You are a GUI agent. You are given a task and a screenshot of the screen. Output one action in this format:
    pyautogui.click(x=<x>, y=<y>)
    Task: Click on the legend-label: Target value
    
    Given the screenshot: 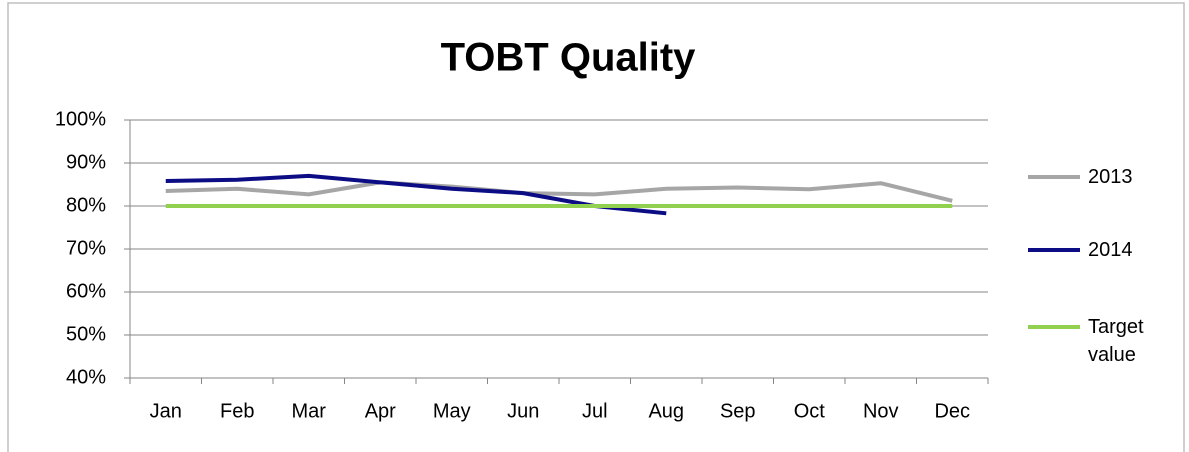 What is the action you would take?
    pyautogui.click(x=1116, y=341)
    